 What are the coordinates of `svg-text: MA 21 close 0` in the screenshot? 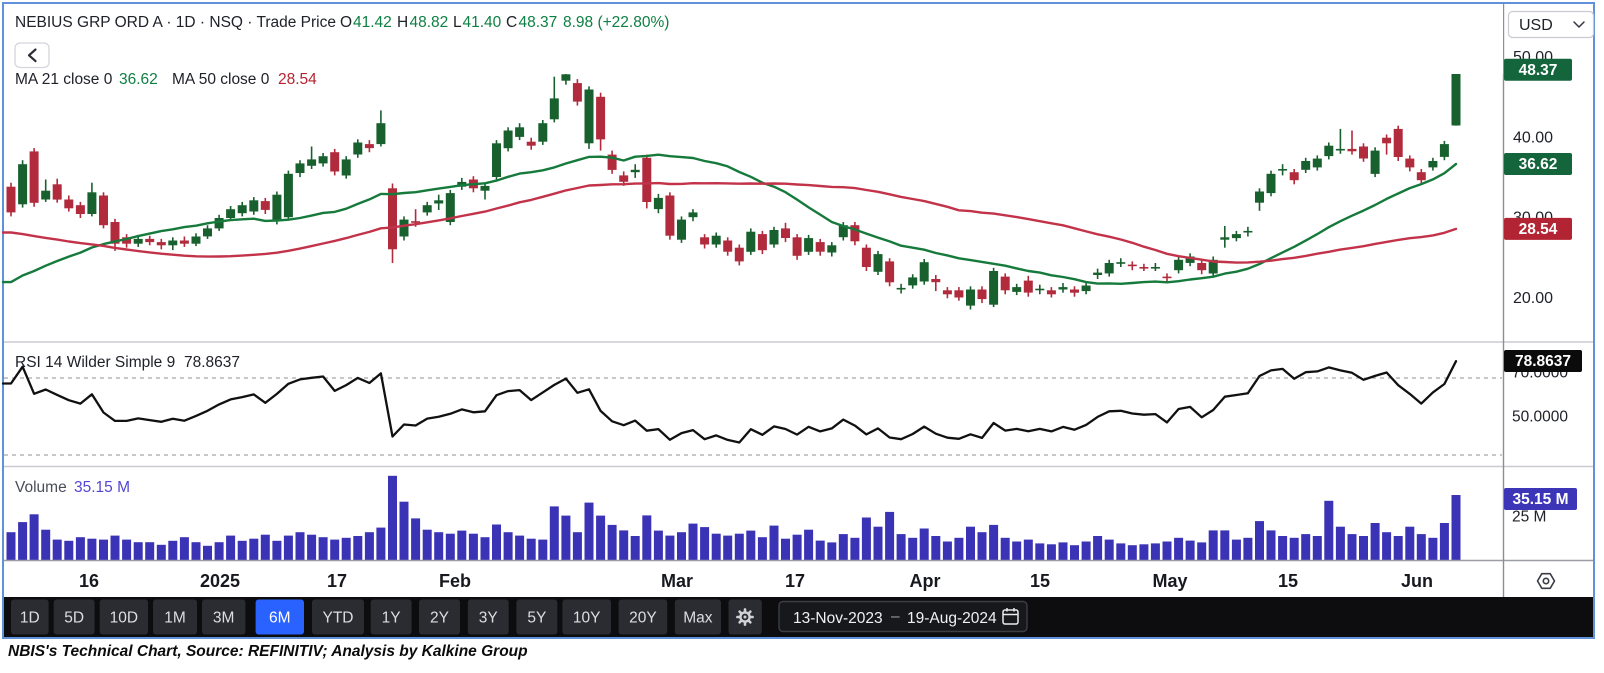 It's located at (64, 79).